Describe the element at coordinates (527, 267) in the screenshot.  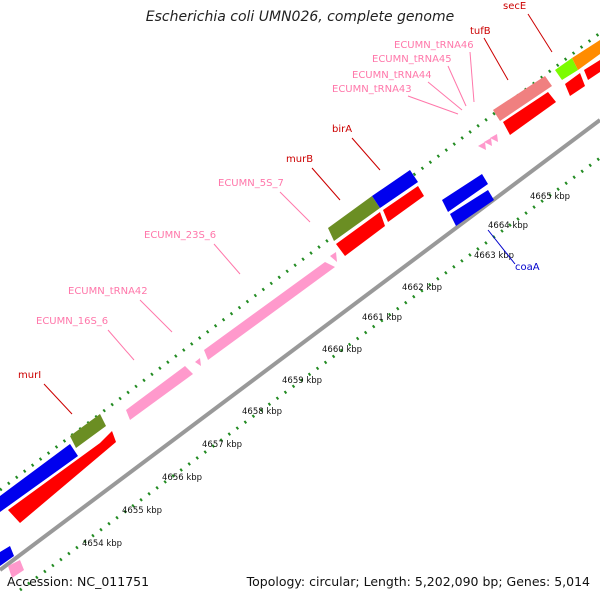
I see `gene-label: coaA` at that location.